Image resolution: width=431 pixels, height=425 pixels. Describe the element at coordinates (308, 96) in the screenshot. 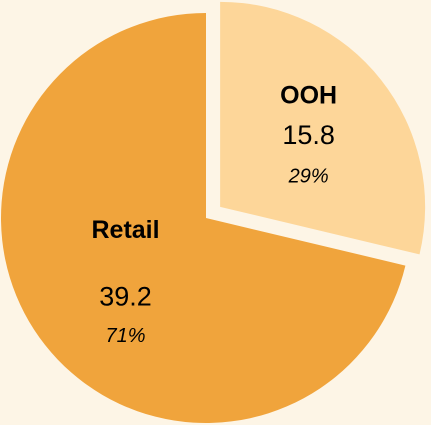

I see `category-label: OOH` at that location.